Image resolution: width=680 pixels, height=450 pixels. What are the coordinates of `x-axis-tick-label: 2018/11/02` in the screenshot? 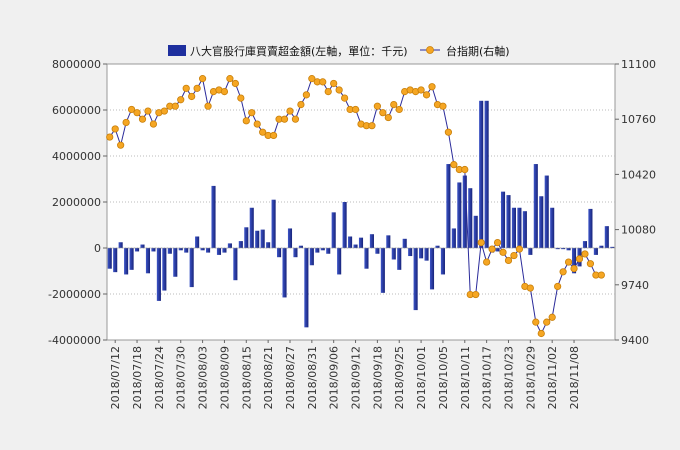 It's located at (552, 377).